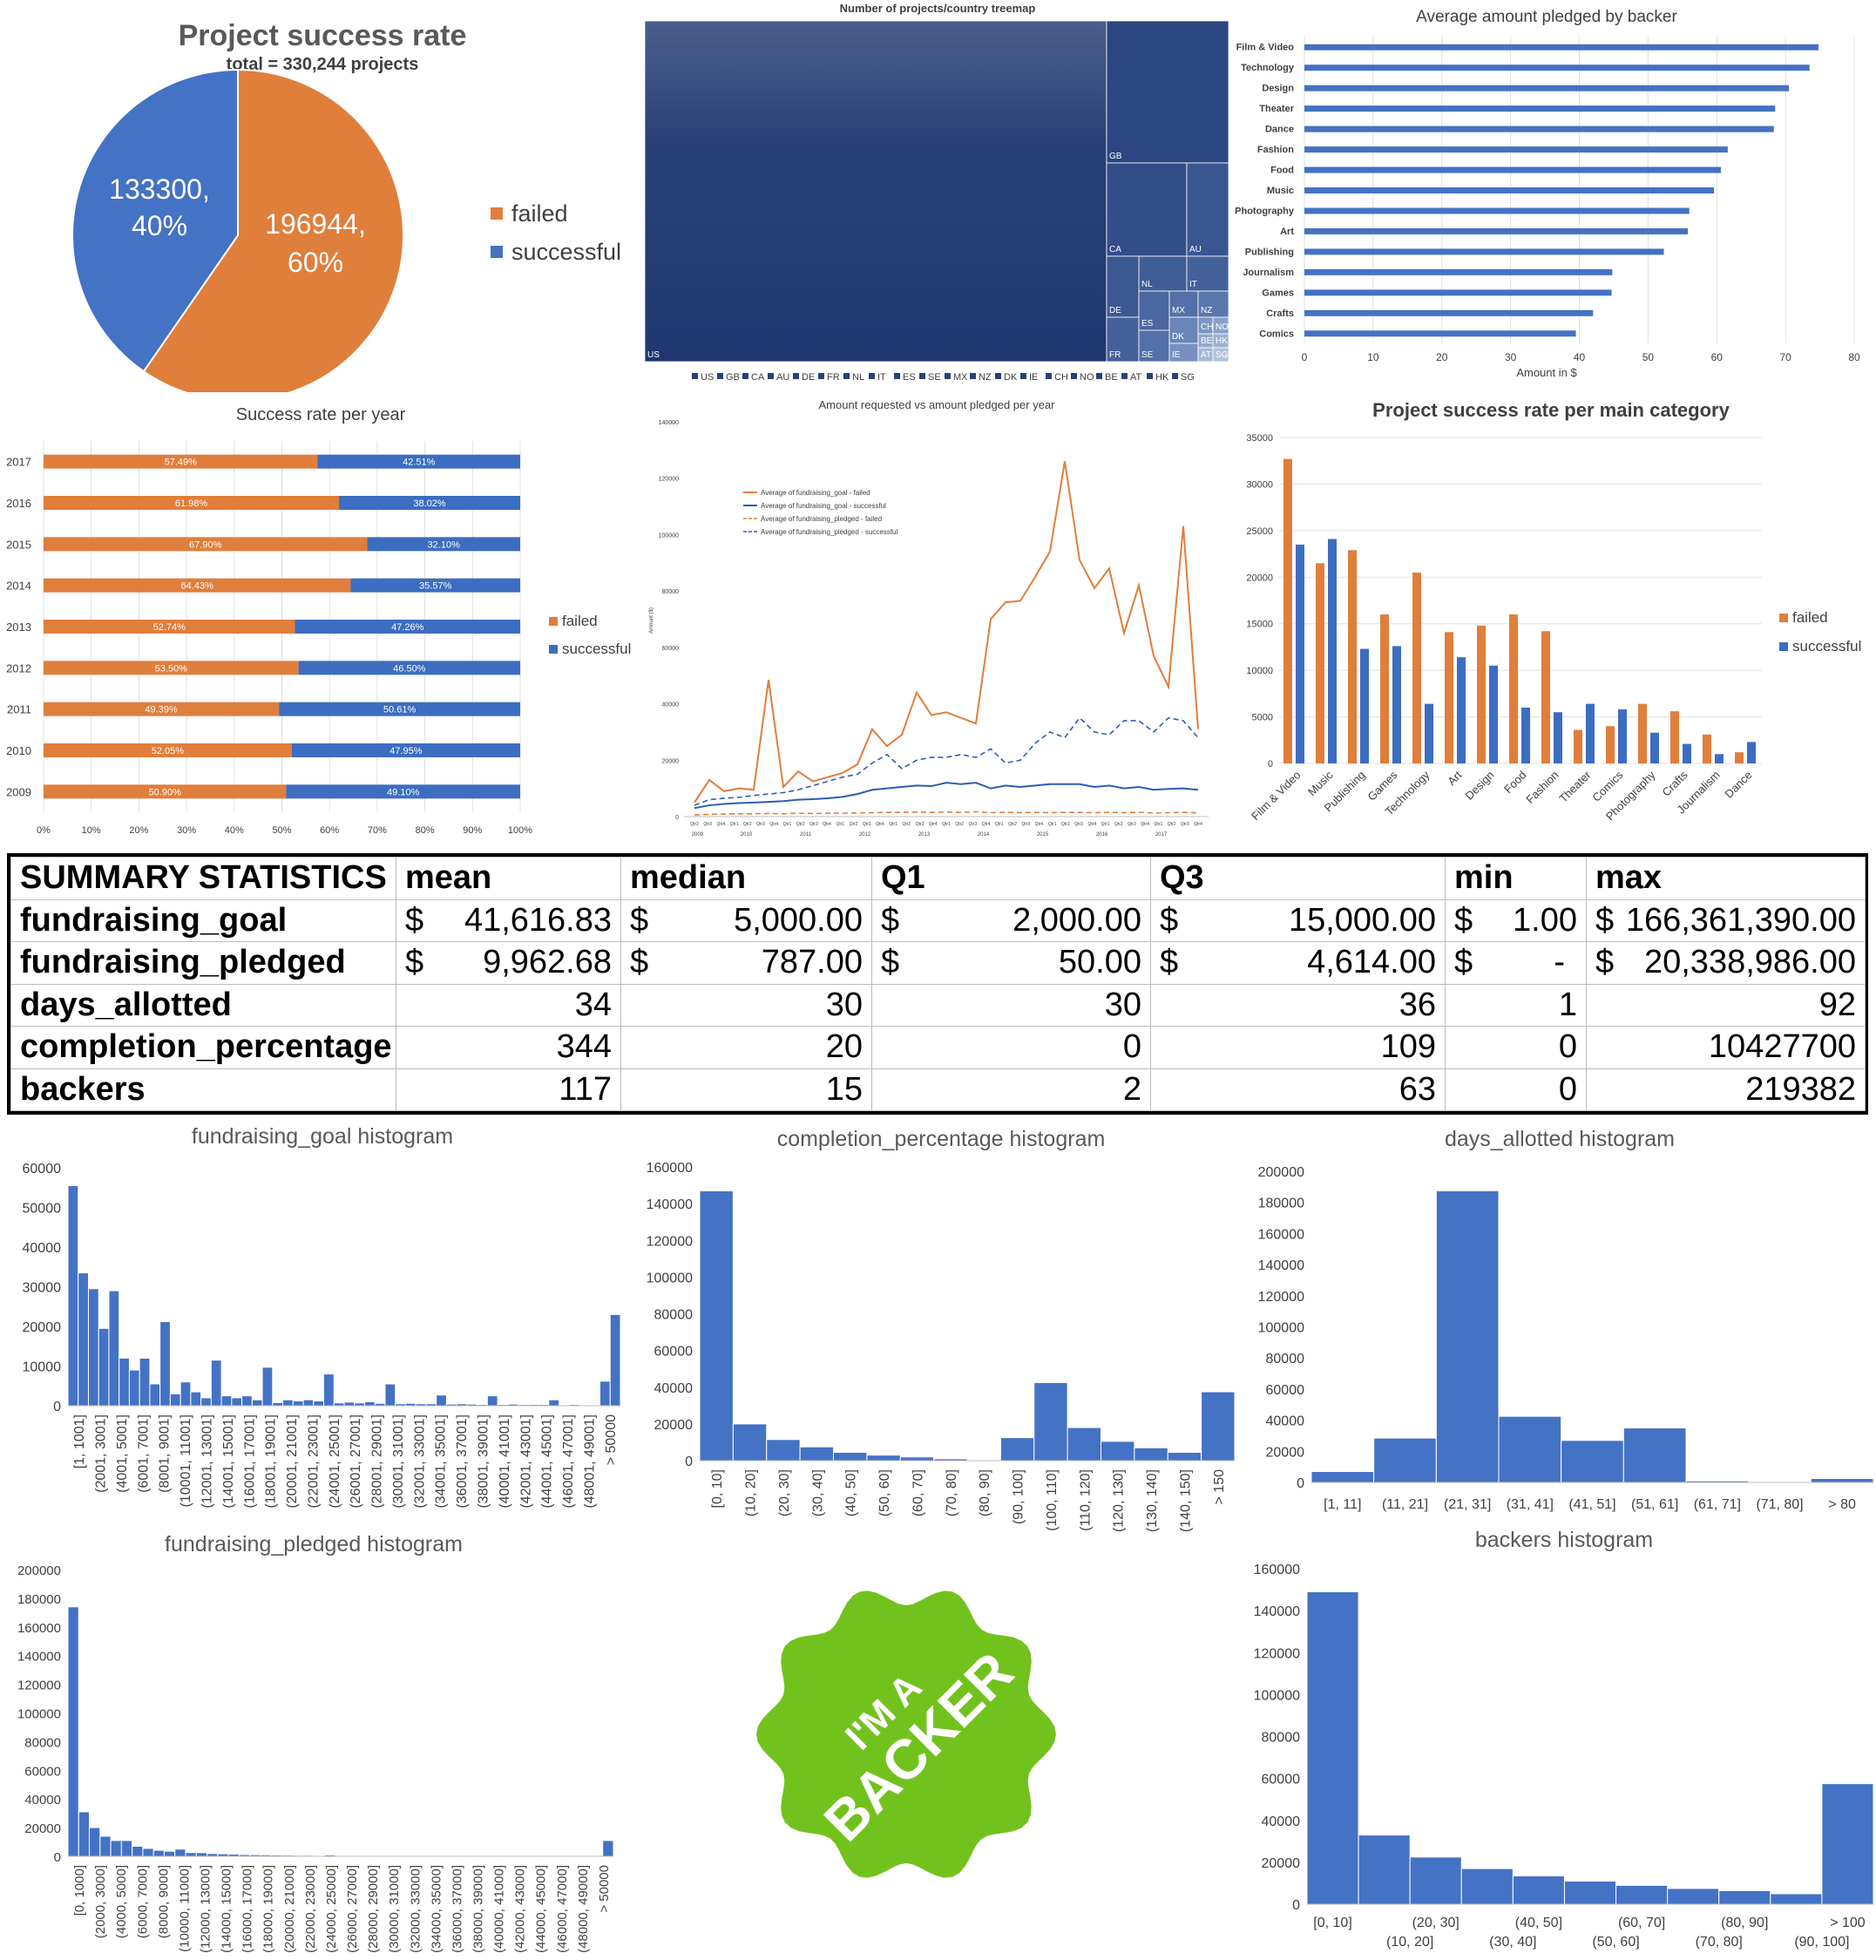  I want to click on treemap-tile-label: NO, so click(1222, 327).